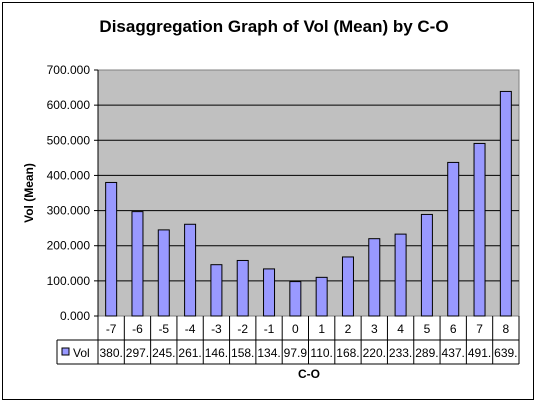 This screenshot has height=402, width=536. Describe the element at coordinates (69, 70) in the screenshot. I see `y-tick-label: 700.000` at that location.